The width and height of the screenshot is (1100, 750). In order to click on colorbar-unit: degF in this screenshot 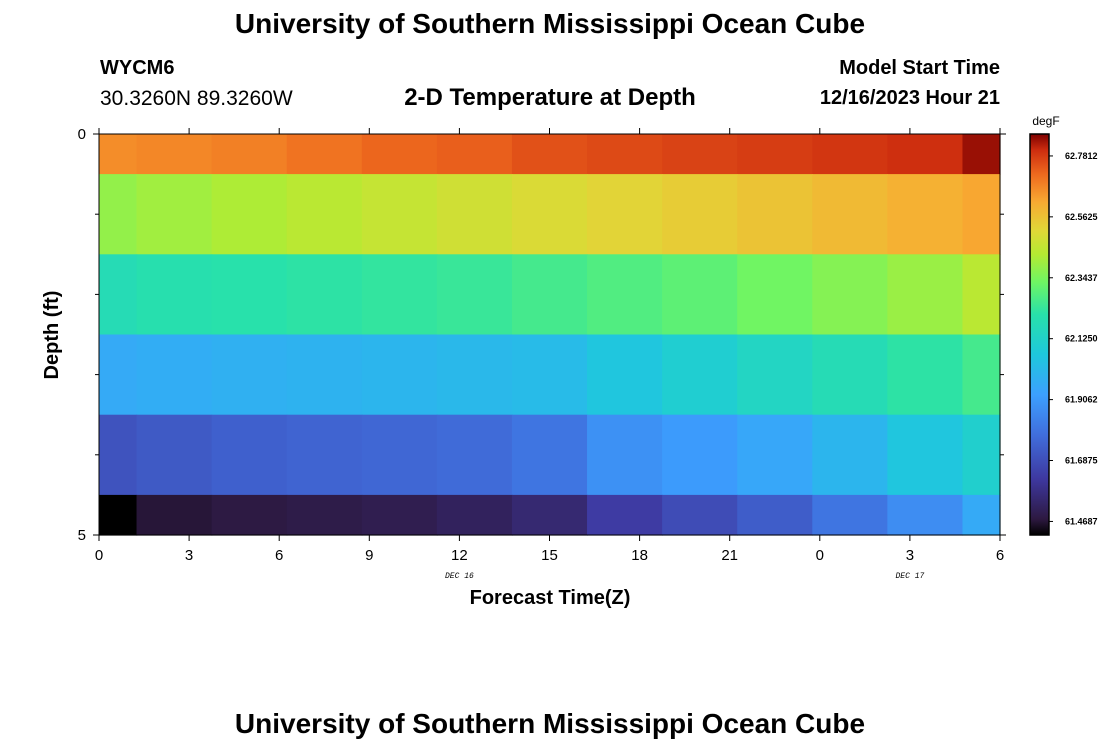, I will do `click(1045, 121)`.